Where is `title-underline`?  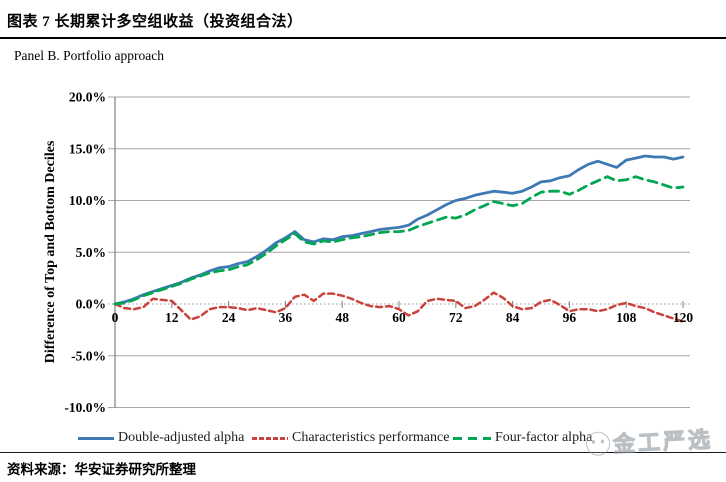 title-underline is located at coordinates (363, 38).